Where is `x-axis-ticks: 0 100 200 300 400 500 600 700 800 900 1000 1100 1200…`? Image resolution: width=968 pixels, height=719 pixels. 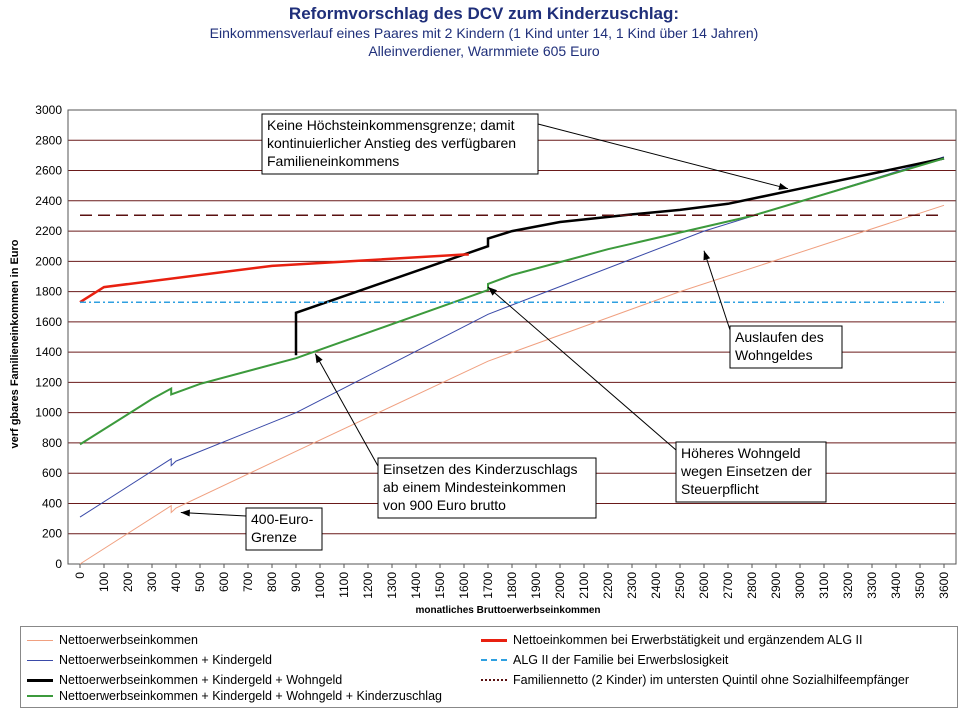 x-axis-ticks: 0 100 200 300 400 500 600 700 800 900 1000 1100 1200… is located at coordinates (512, 581).